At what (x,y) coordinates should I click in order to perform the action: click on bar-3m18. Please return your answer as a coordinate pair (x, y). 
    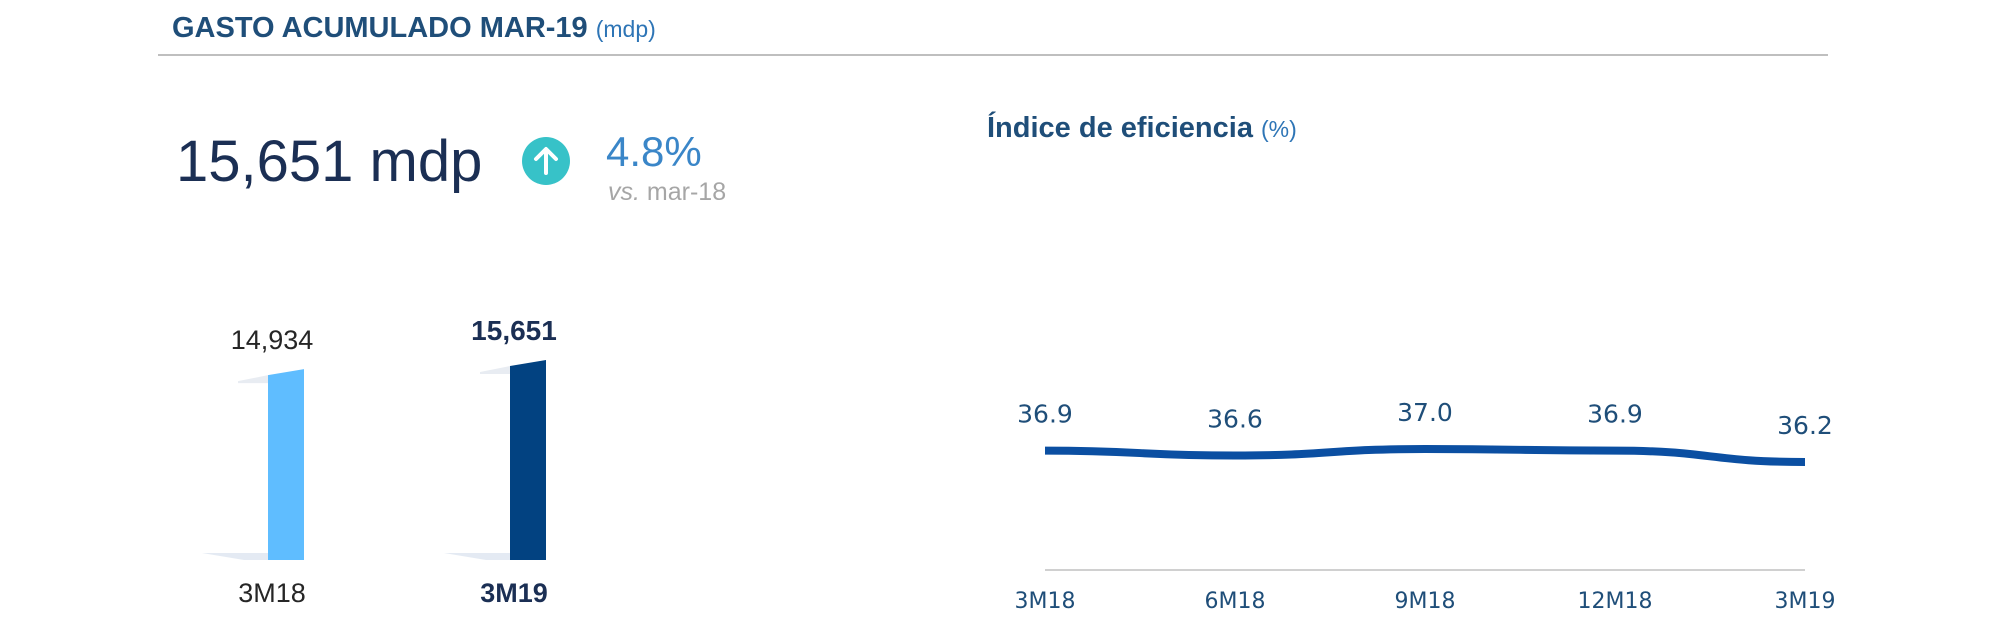
    Looking at the image, I should click on (286, 464).